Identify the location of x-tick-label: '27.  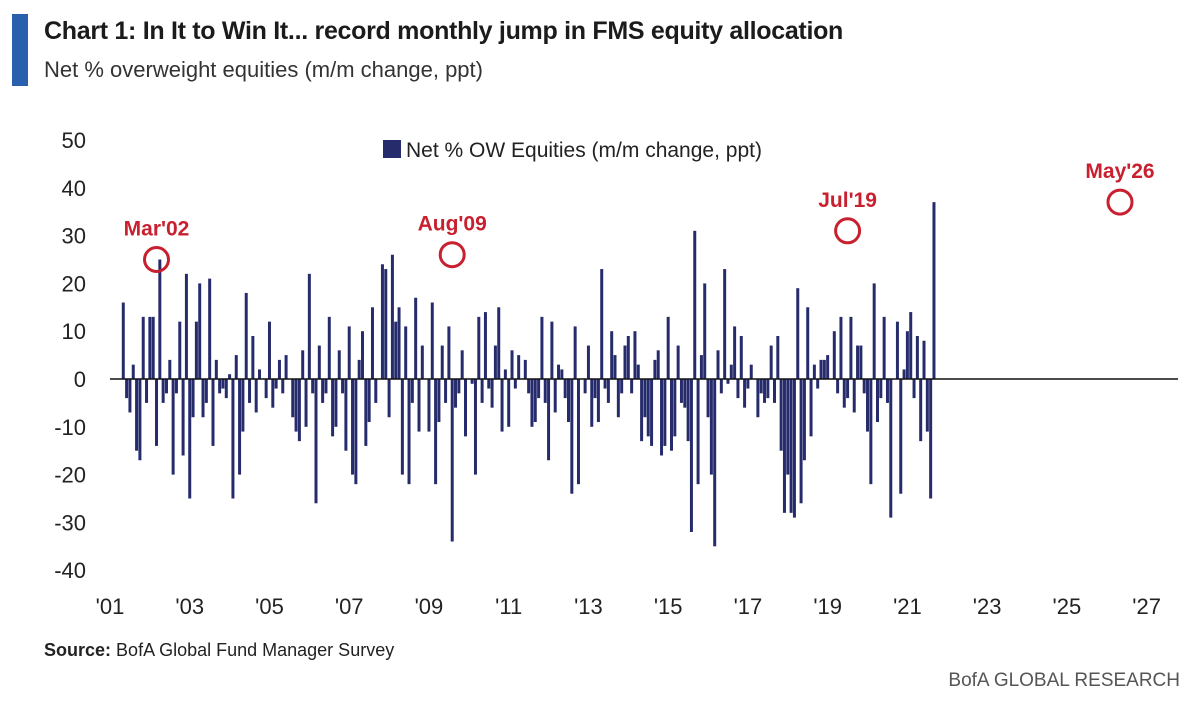
(1146, 606).